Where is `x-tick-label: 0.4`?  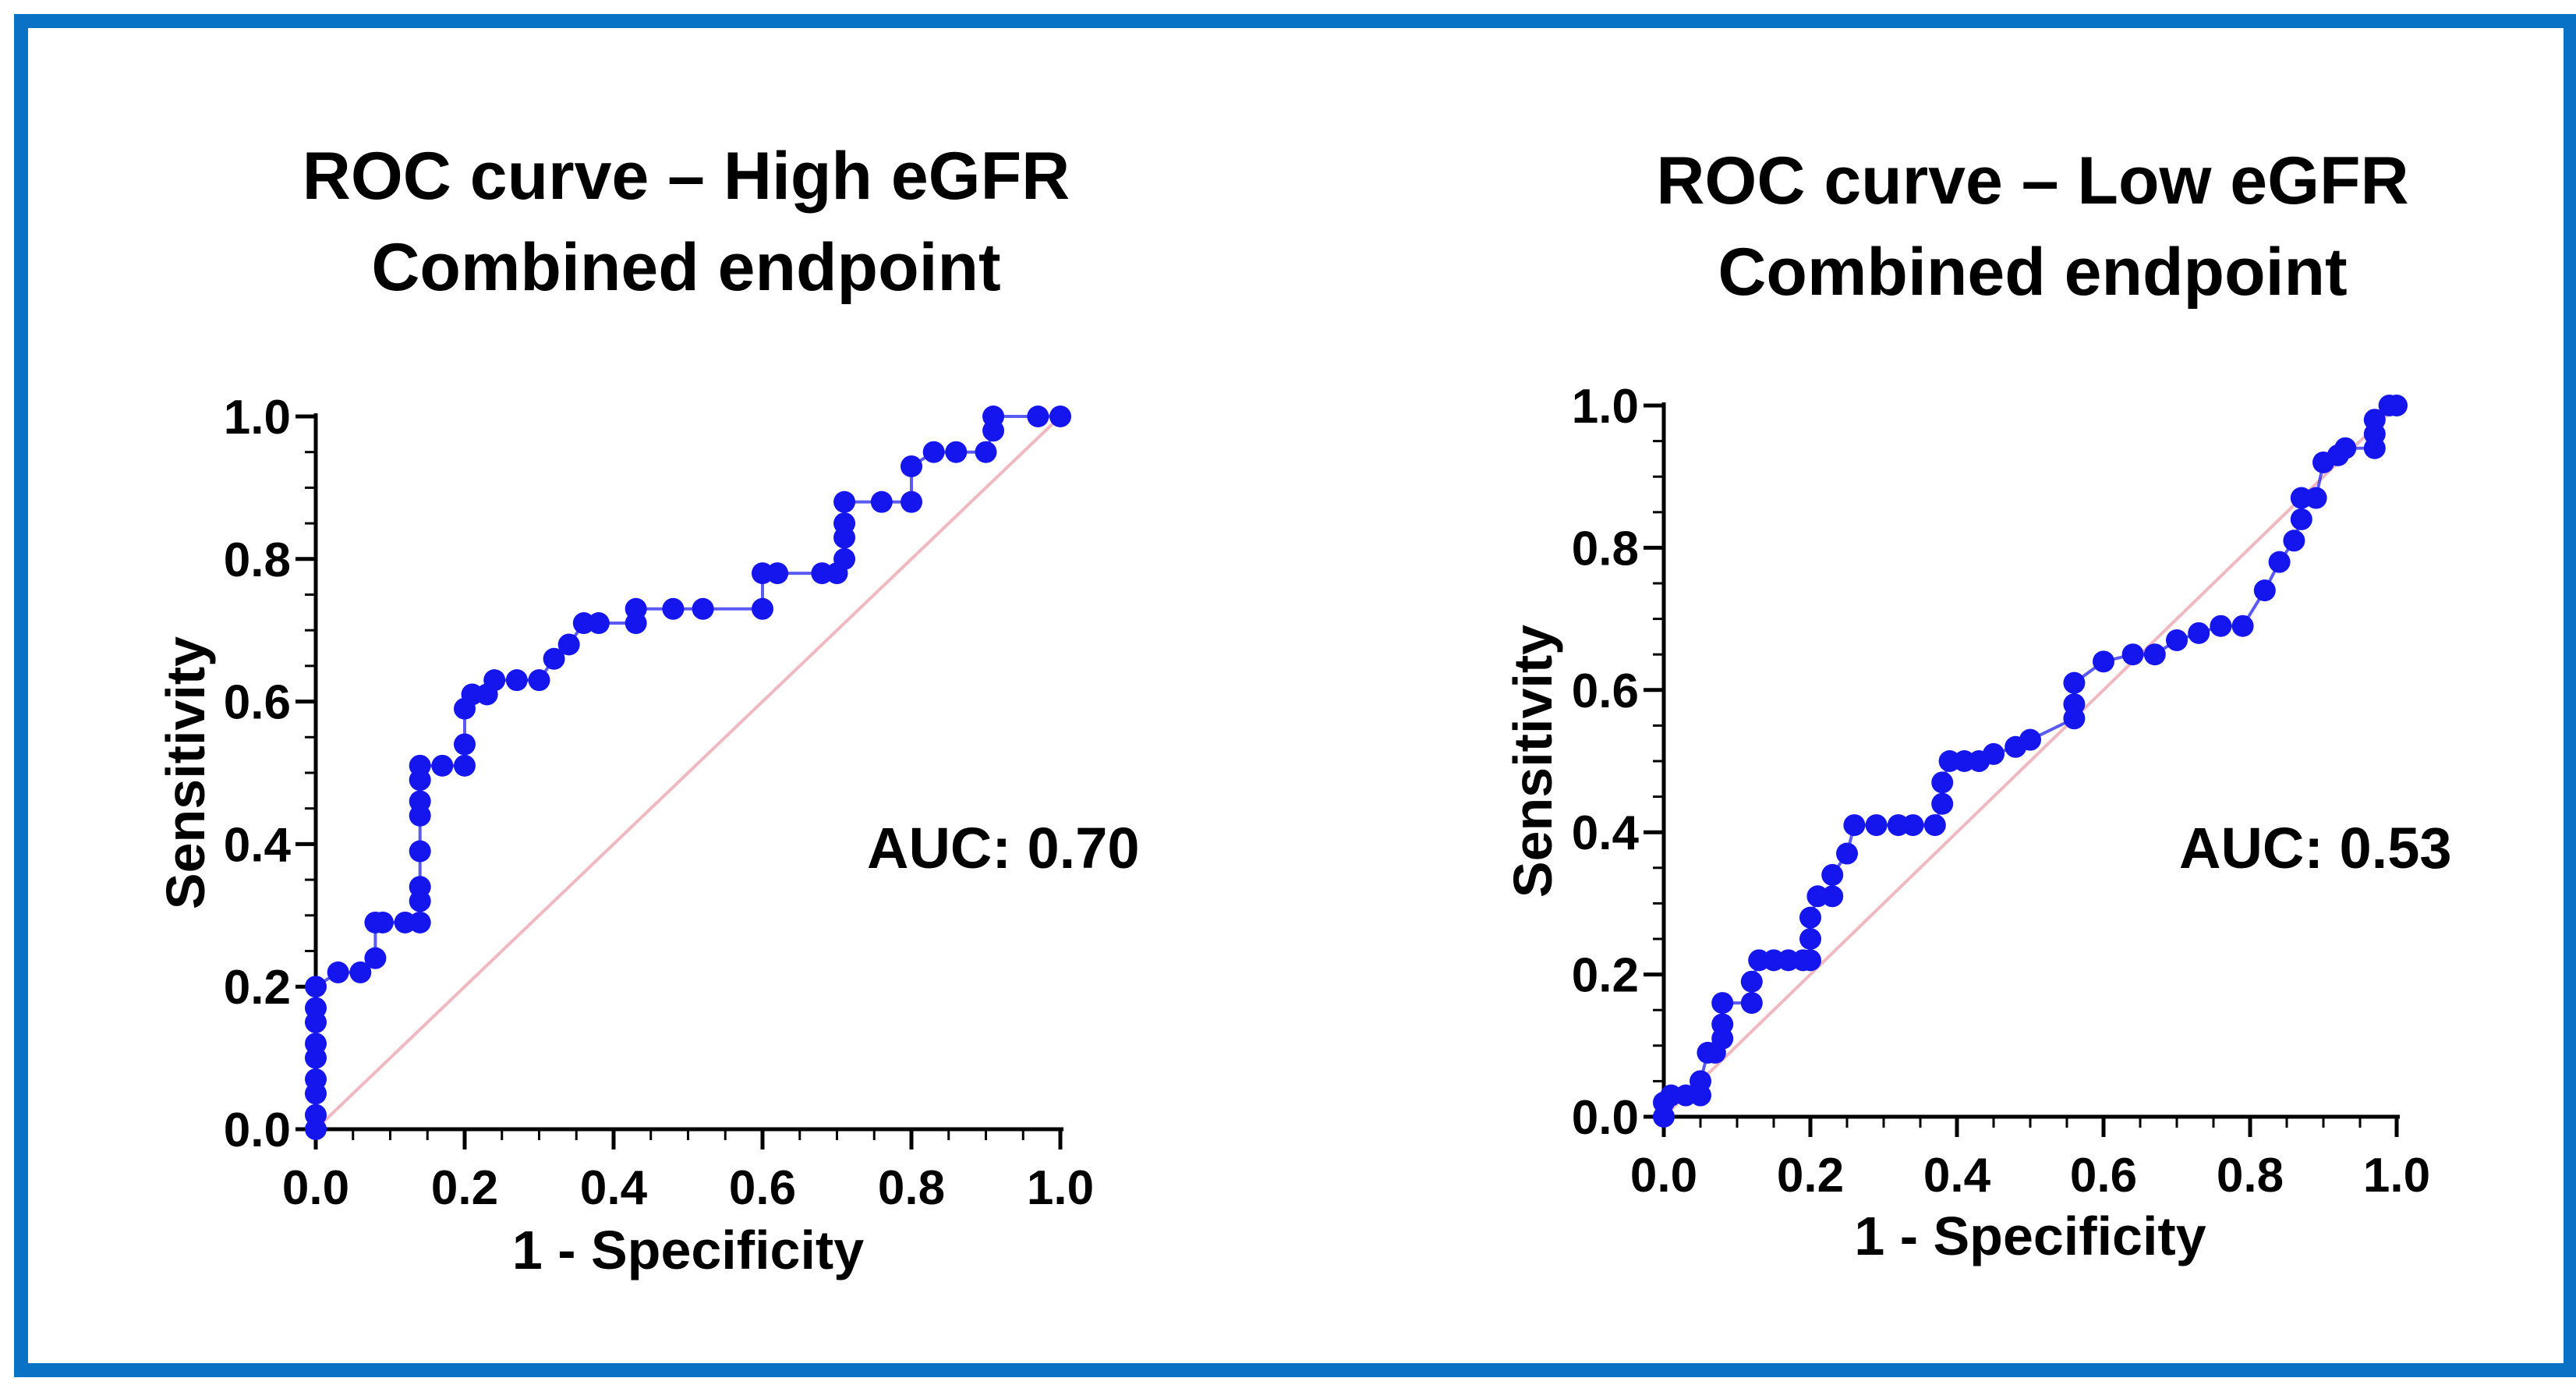 x-tick-label: 0.4 is located at coordinates (1957, 1176).